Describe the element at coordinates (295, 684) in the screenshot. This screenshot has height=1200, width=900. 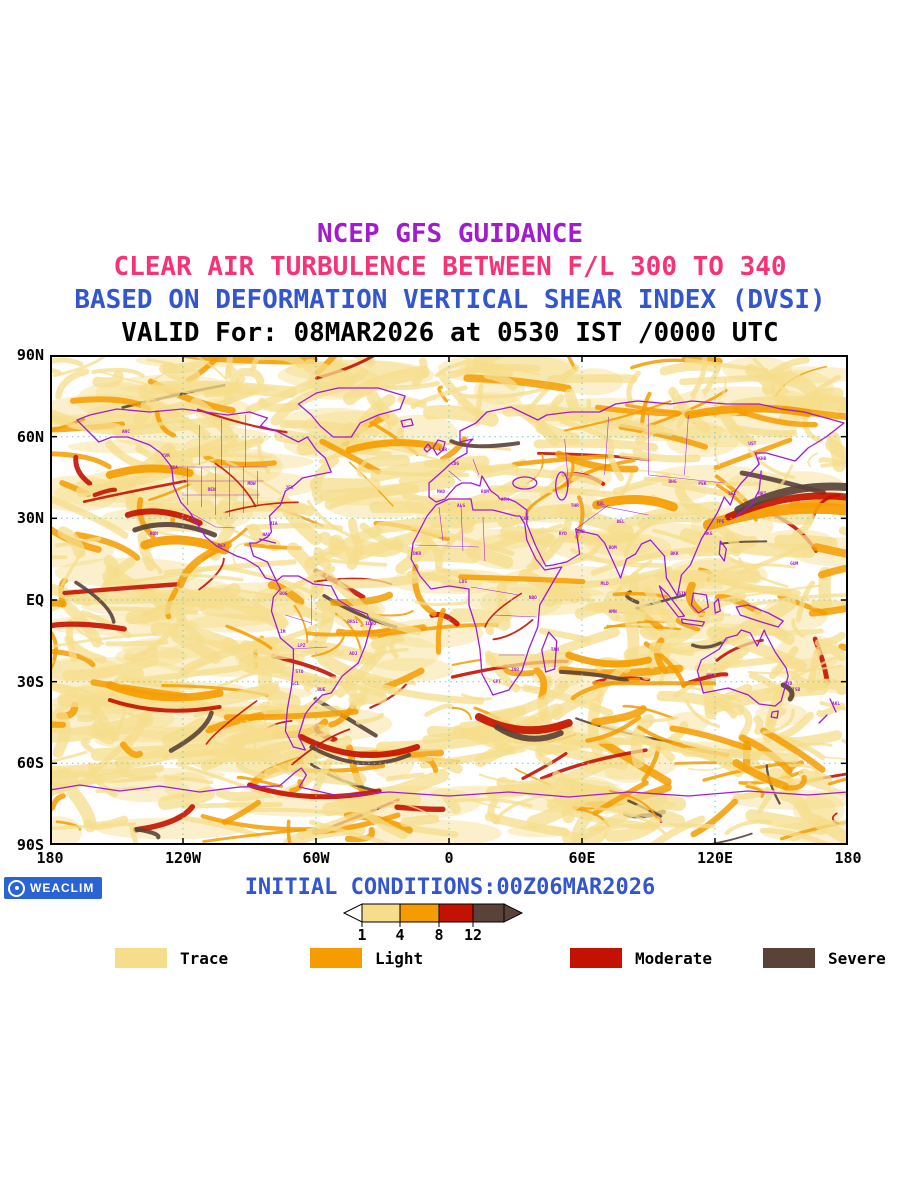
I see `station-code: SCL` at that location.